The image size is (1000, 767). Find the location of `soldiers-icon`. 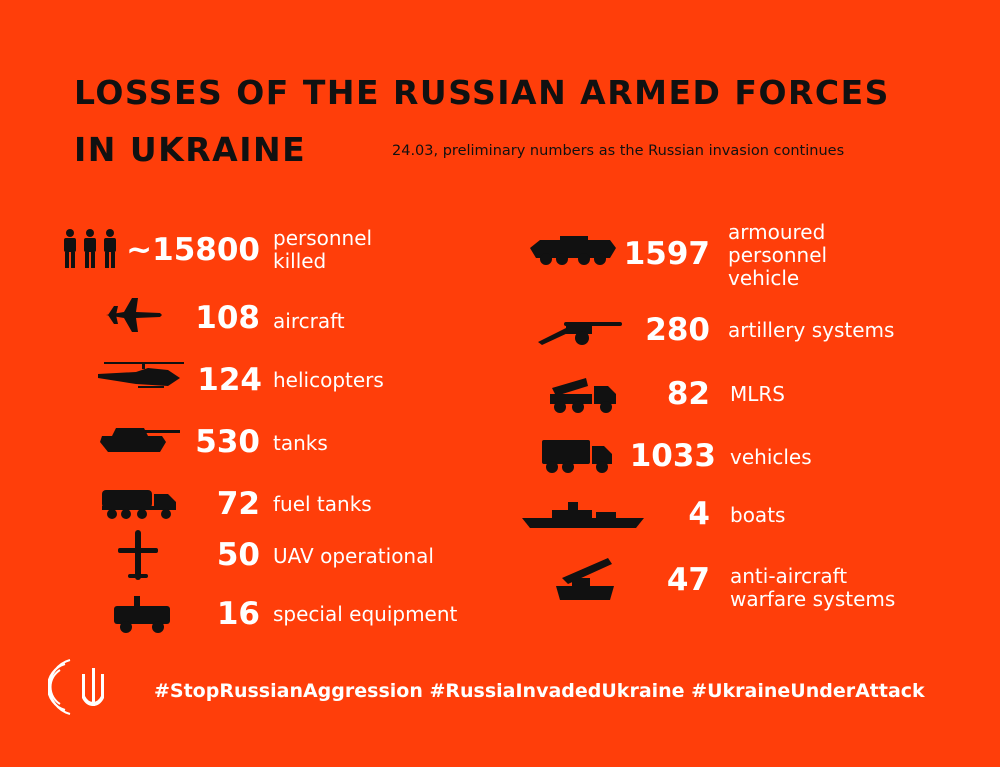

soldiers-icon is located at coordinates (91, 249).